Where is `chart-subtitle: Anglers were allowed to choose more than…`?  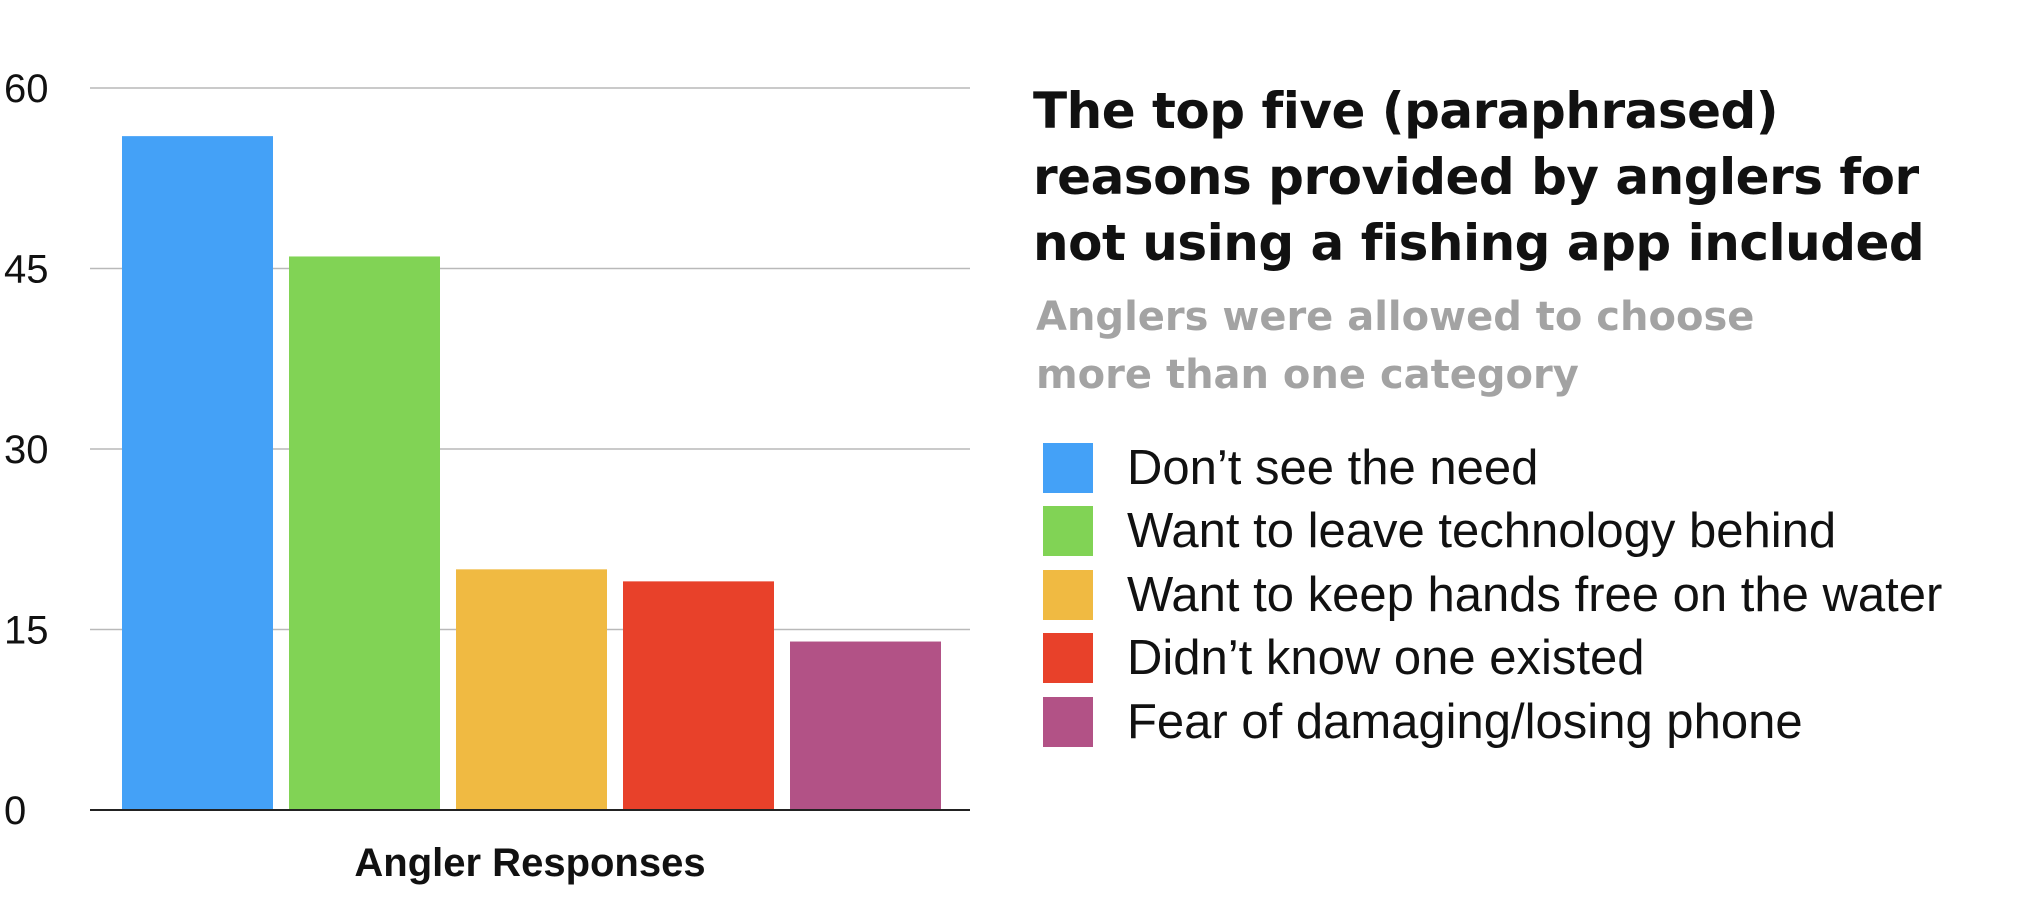 chart-subtitle: Anglers were allowed to choose more than… is located at coordinates (1395, 346).